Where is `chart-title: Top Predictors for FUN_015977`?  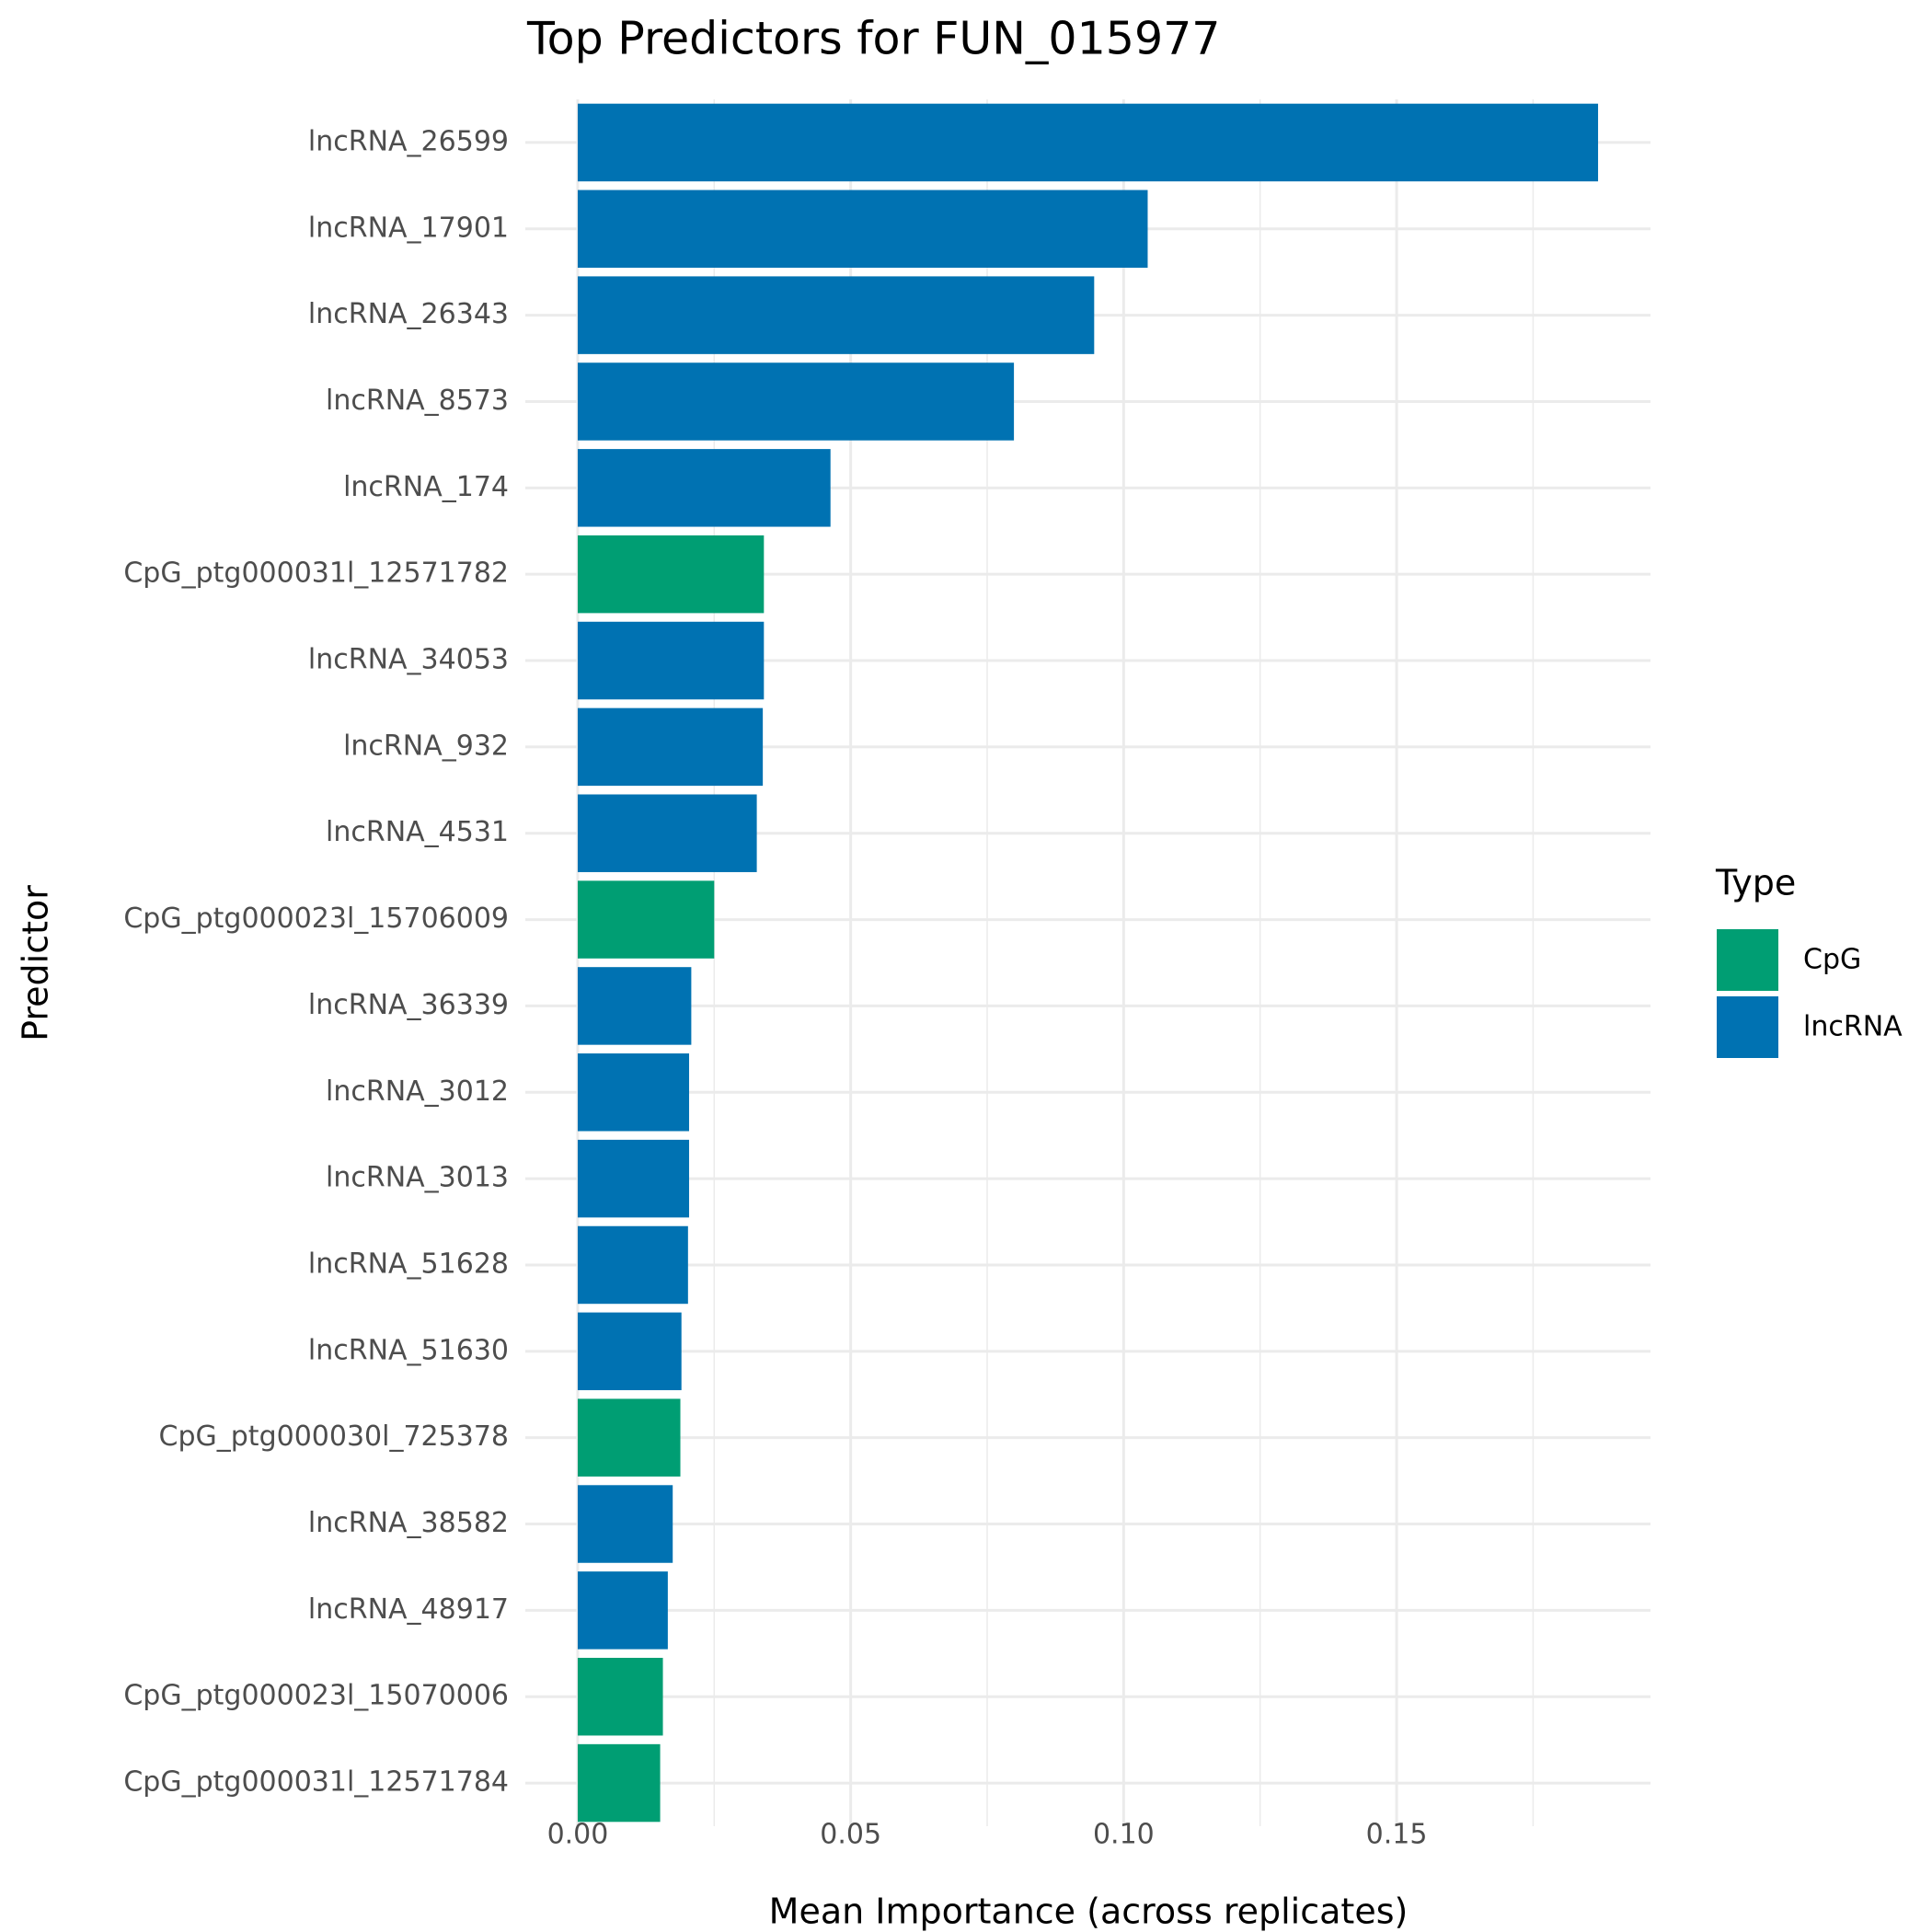
chart-title: Top Predictors for FUN_015977 is located at coordinates (873, 39).